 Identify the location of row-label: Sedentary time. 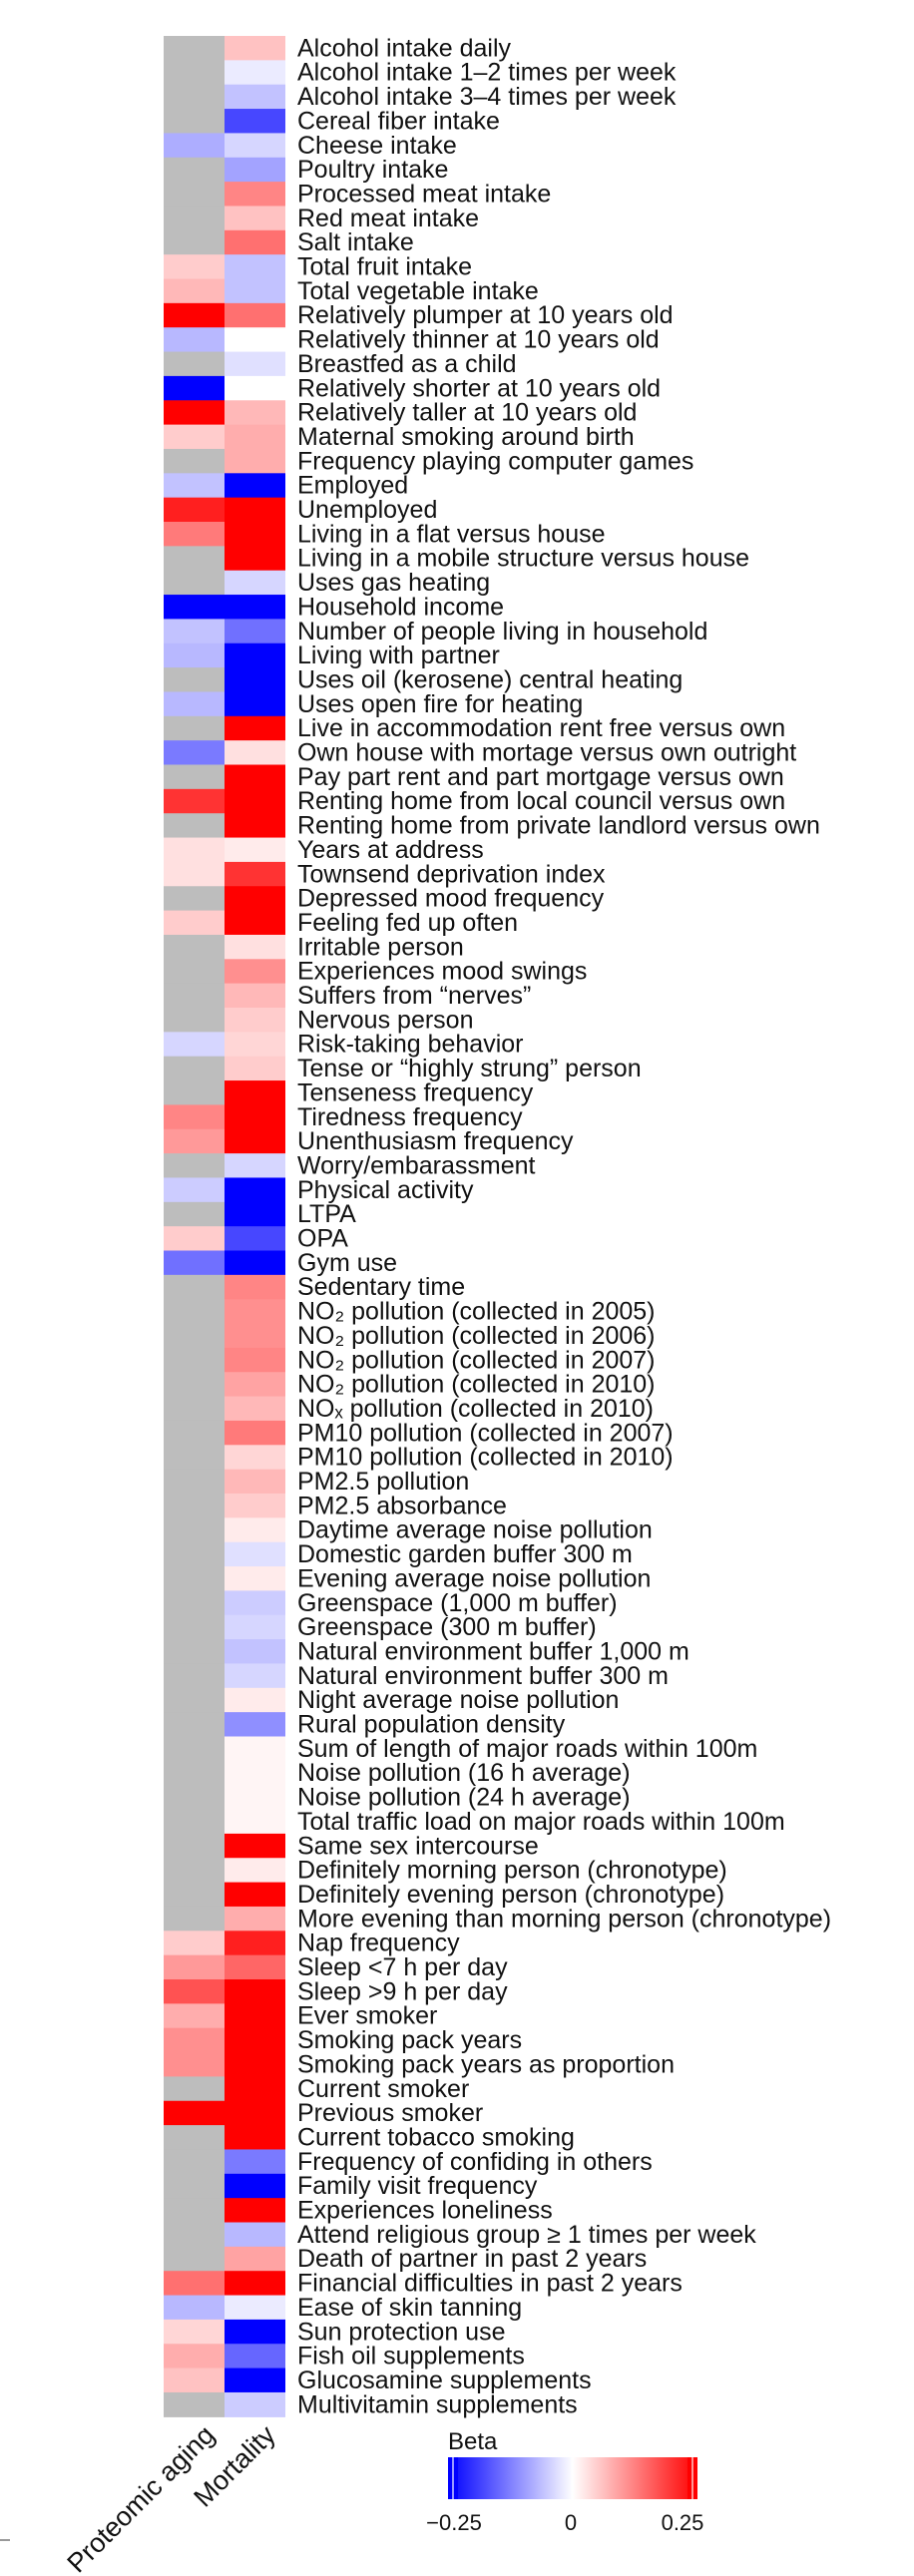
(381, 1287).